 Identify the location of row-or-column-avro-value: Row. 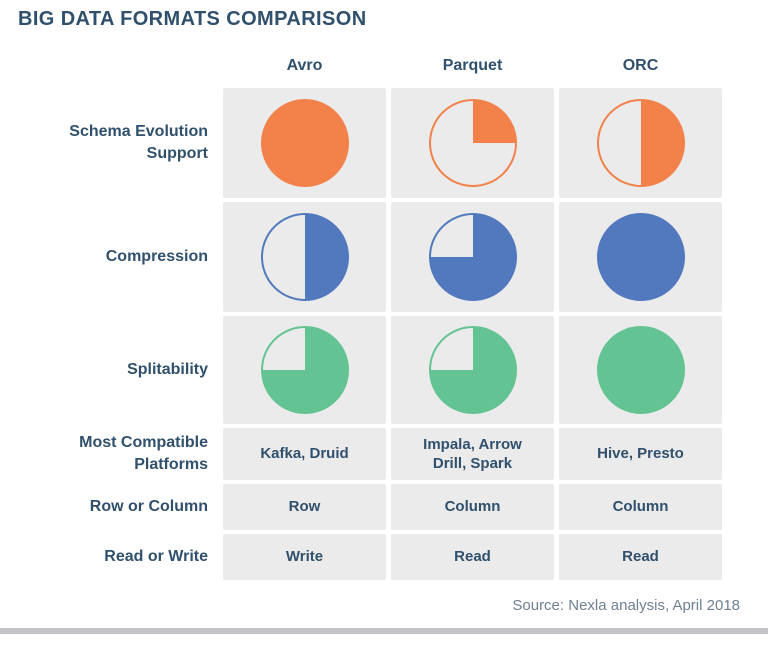
(304, 507).